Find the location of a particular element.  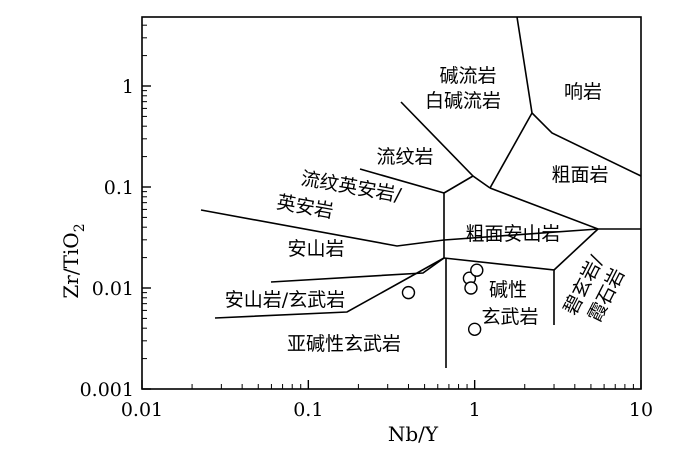

field-label-trachyandesite: 粗面安山岩 is located at coordinates (512, 234).